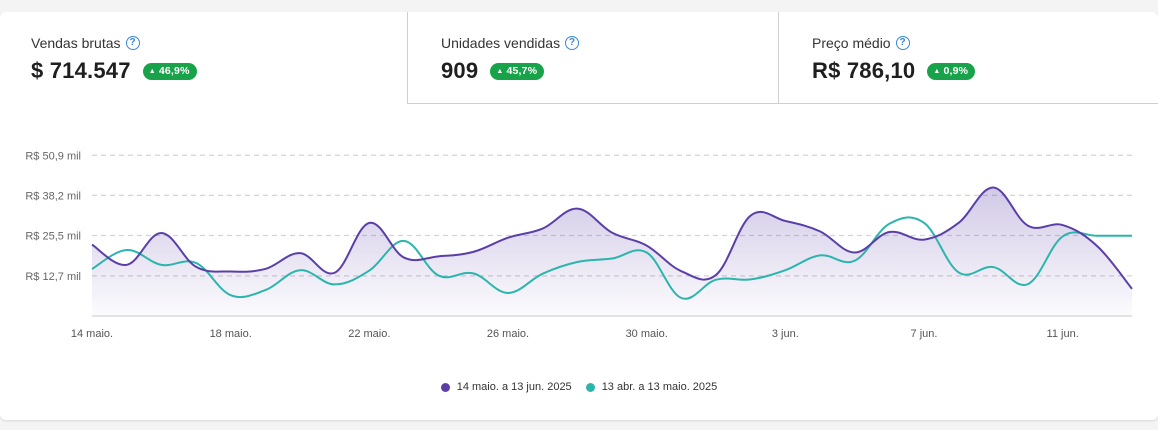  What do you see at coordinates (92, 334) in the screenshot?
I see `x-tick-label: 14 maio.` at bounding box center [92, 334].